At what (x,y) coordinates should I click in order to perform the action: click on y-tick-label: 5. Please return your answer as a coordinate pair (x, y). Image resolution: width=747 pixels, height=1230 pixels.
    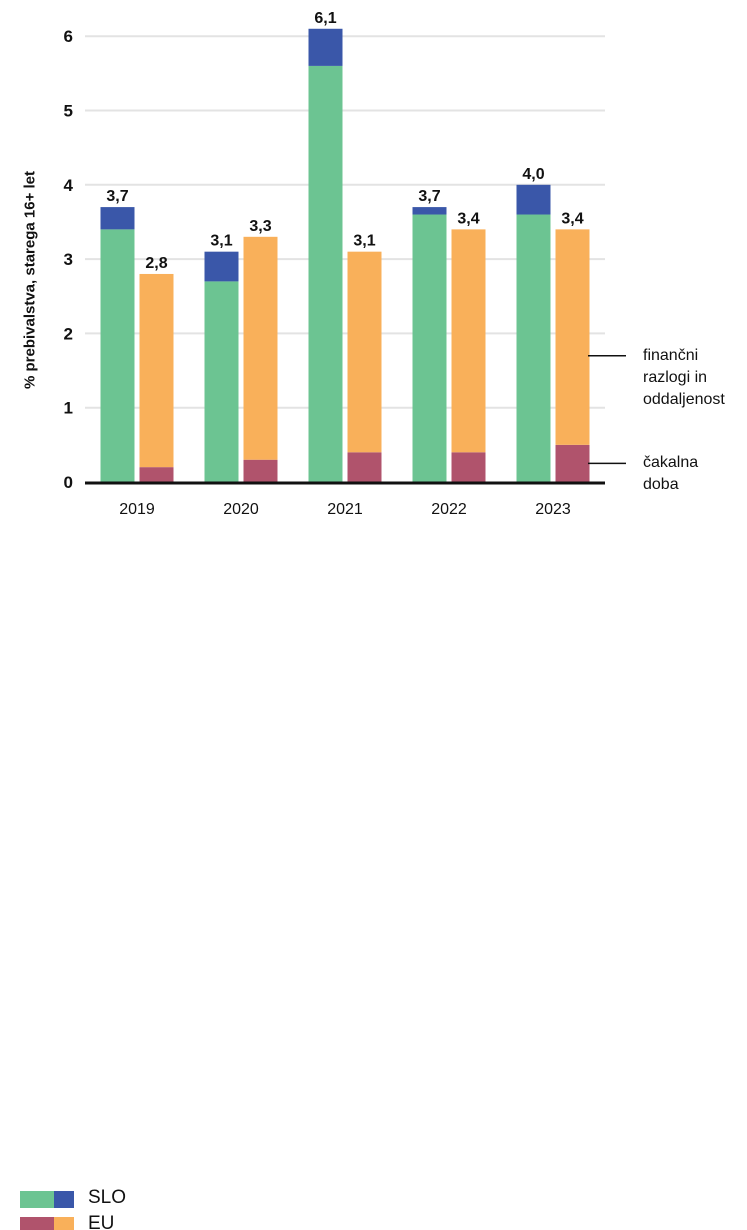
    Looking at the image, I should click on (68, 111).